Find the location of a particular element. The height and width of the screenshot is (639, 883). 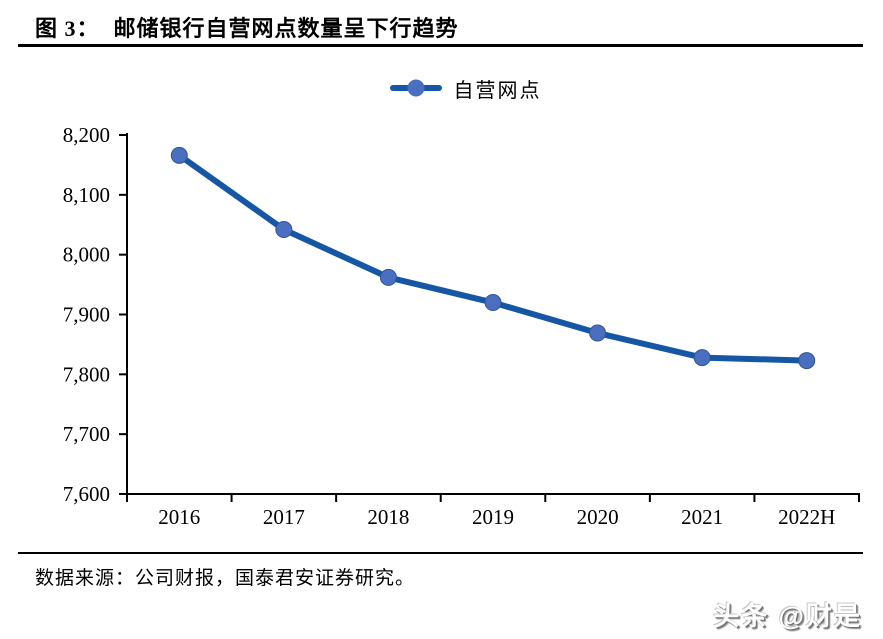

x-tick-label: 2018 is located at coordinates (388, 517).